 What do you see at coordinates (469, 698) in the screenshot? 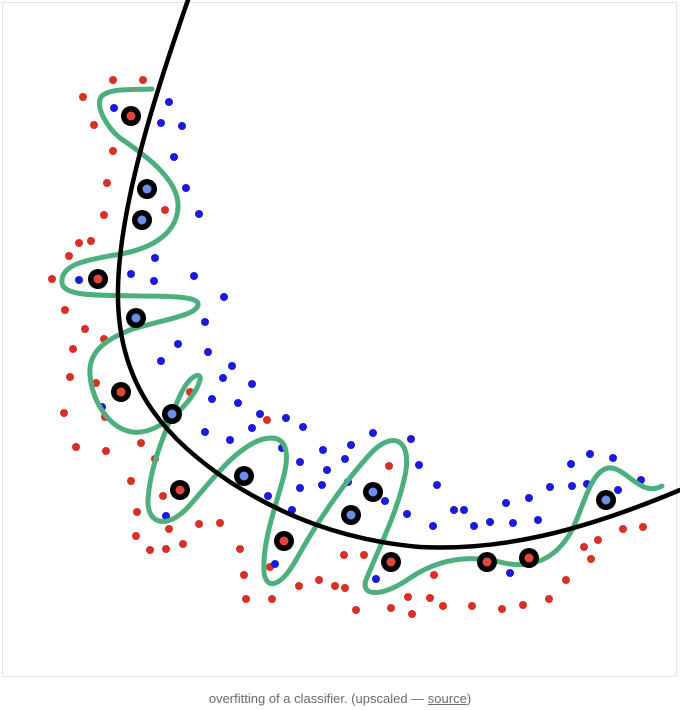
I see `caption-closing: )` at bounding box center [469, 698].